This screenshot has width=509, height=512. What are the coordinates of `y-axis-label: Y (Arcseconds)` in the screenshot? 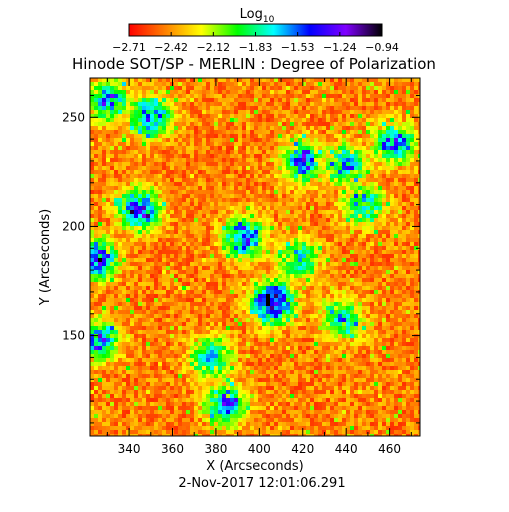 It's located at (45, 257).